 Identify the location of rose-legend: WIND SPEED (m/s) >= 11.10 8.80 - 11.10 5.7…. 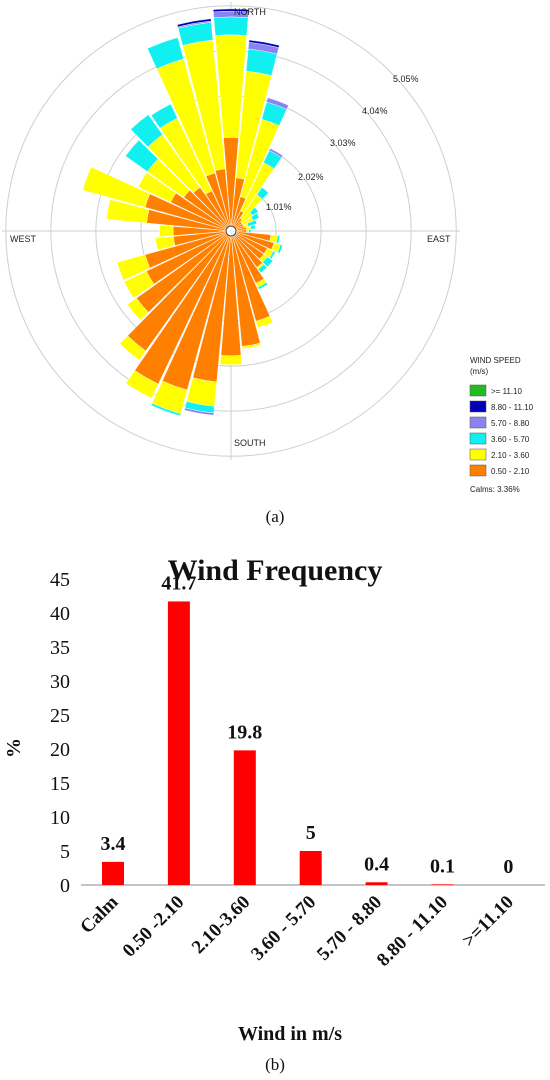
(501, 425).